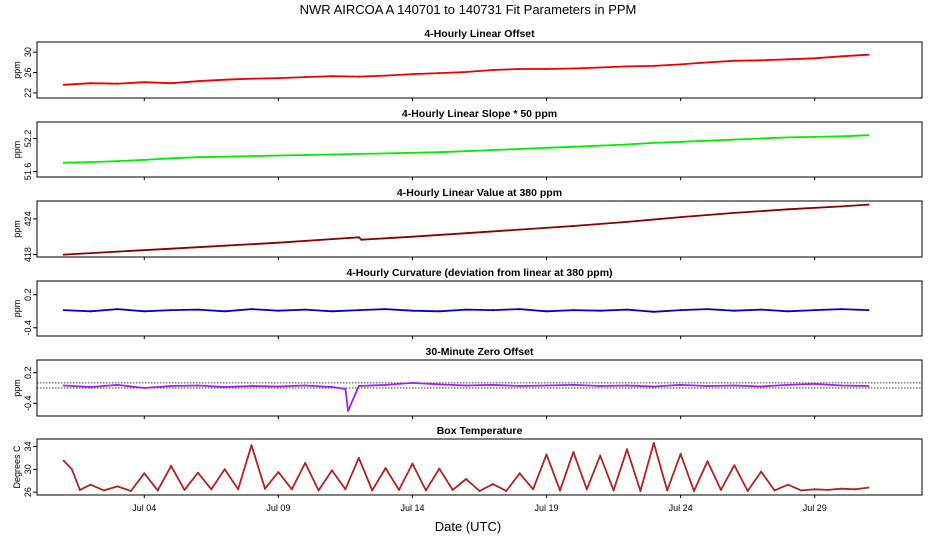 The height and width of the screenshot is (540, 936). What do you see at coordinates (28, 492) in the screenshot?
I see `y-tick-label: 26` at bounding box center [28, 492].